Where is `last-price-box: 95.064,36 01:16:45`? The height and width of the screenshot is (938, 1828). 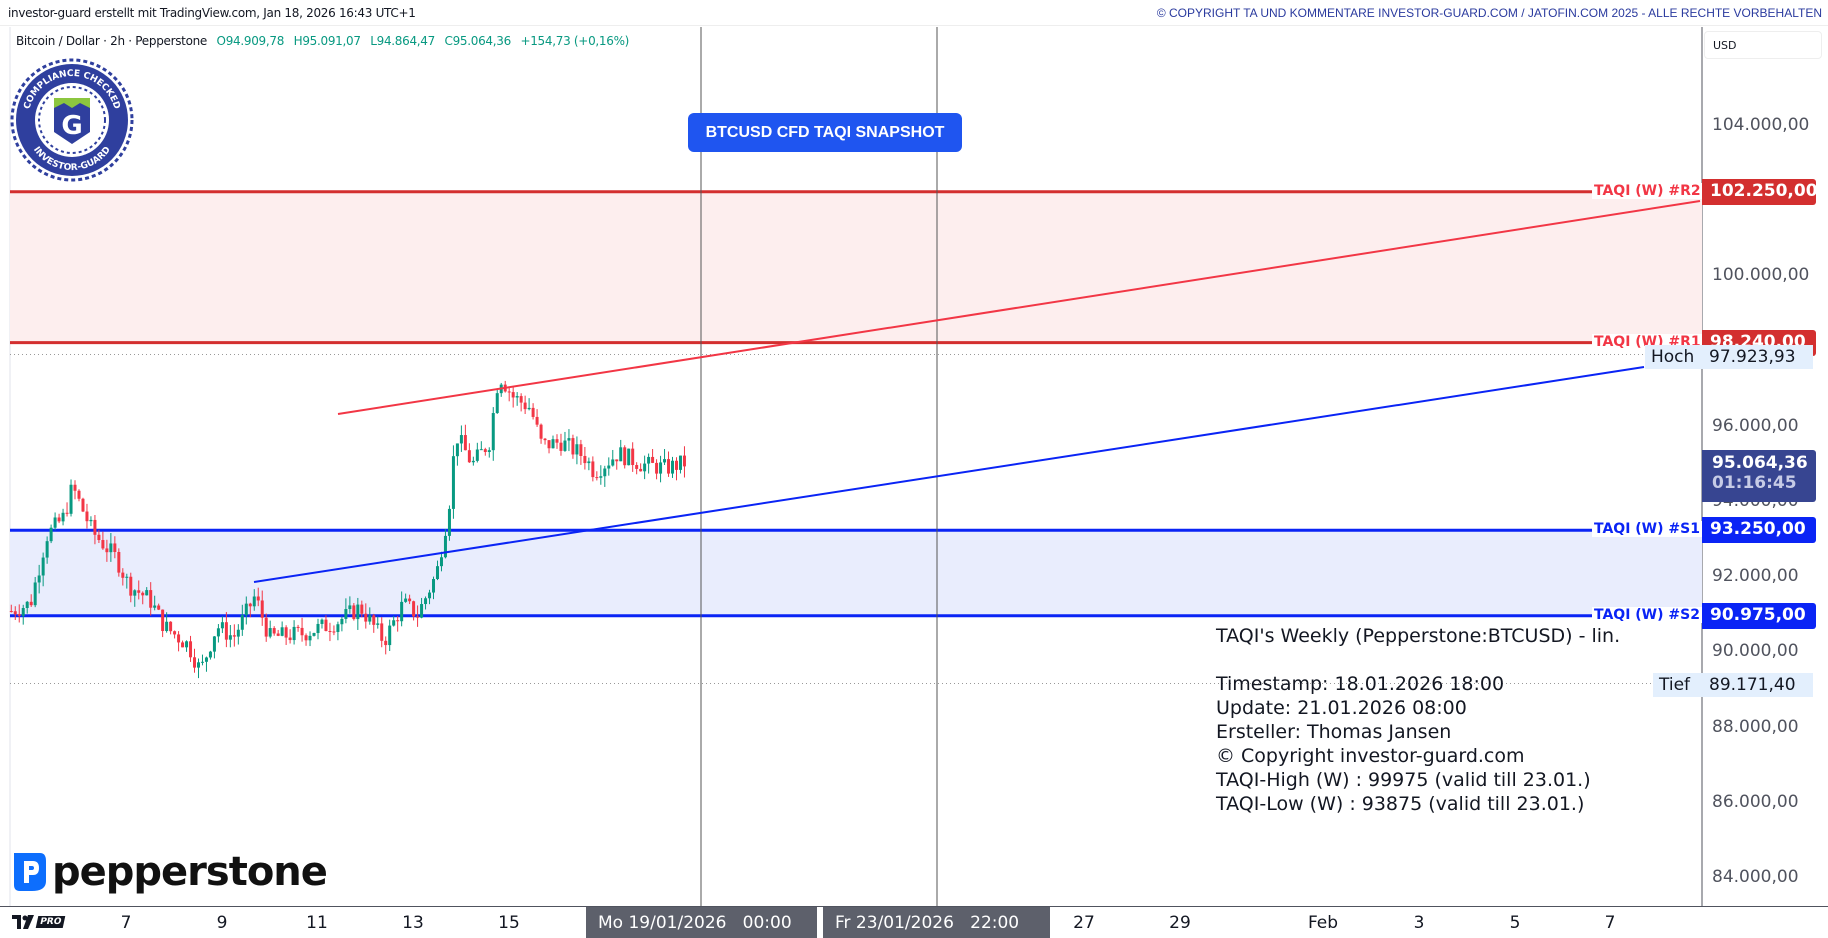
last-price-box: 95.064,36 01:16:45 is located at coordinates (1759, 476).